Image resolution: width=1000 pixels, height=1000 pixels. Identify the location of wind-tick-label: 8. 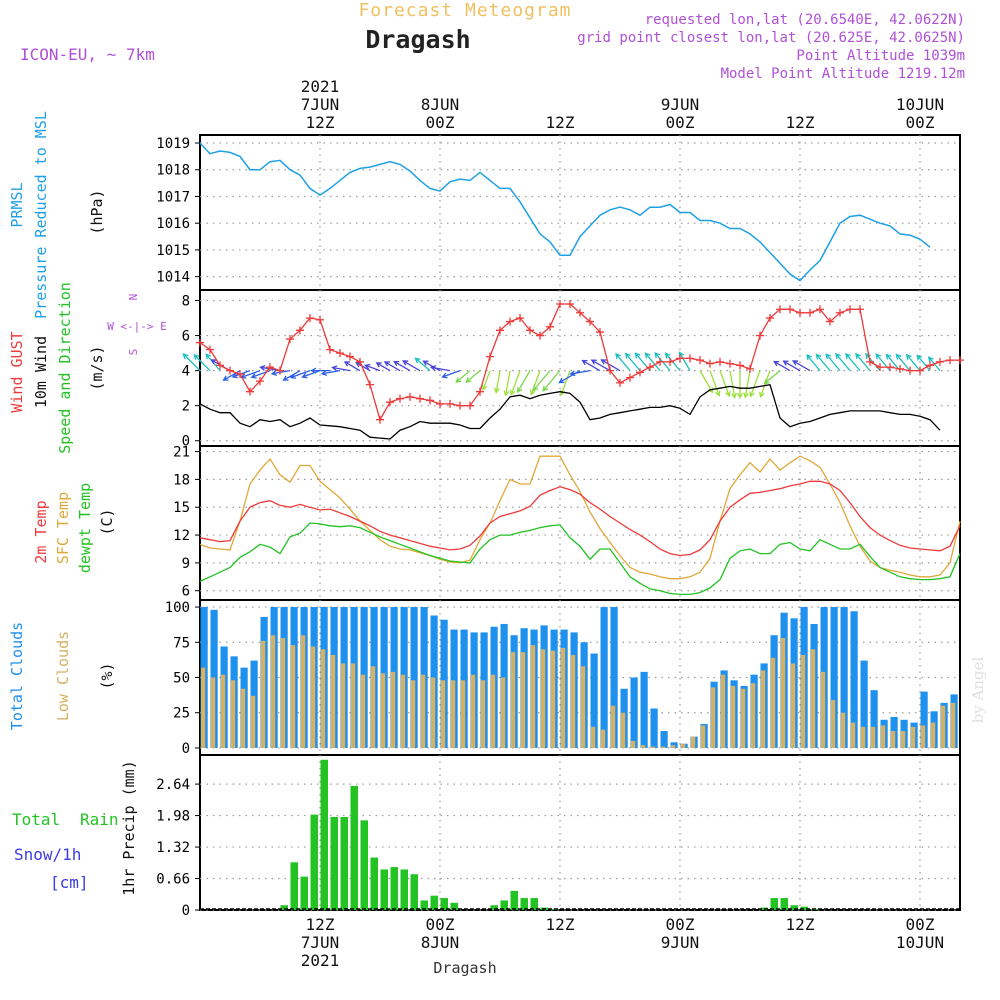
(186, 302).